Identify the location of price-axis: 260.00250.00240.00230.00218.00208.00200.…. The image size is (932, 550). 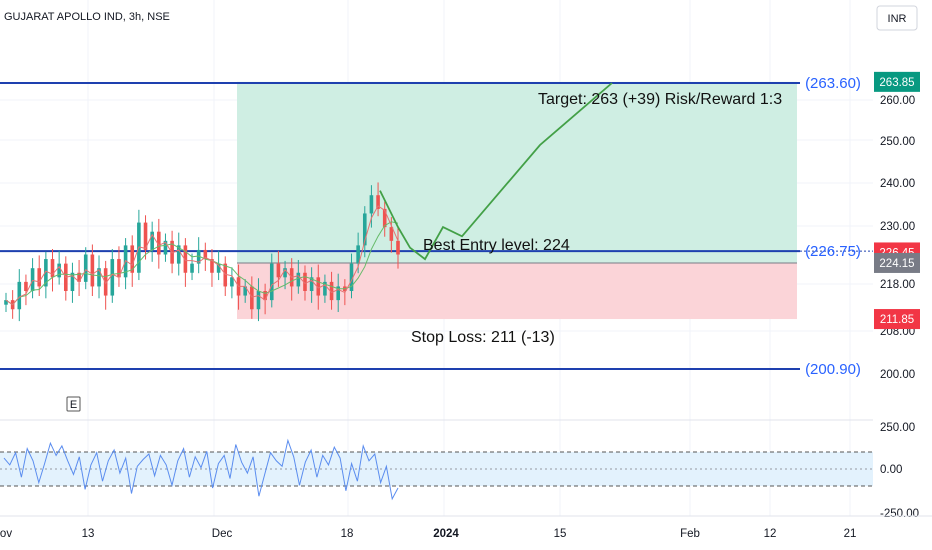
(897, 238).